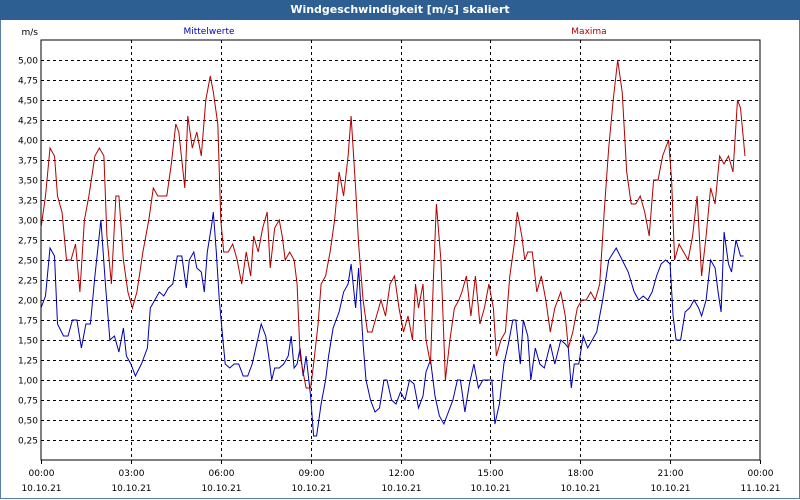 The height and width of the screenshot is (500, 800). I want to click on y-tick-label: 4,50, so click(28, 102).